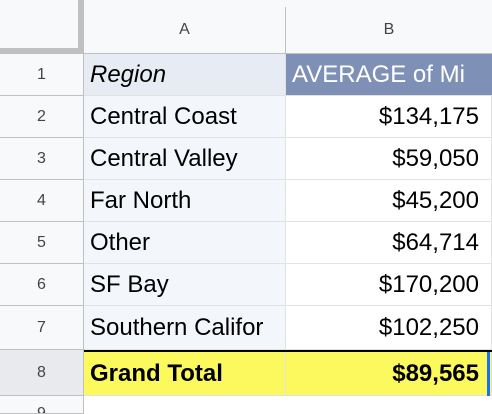 This screenshot has height=414, width=492. What do you see at coordinates (288, 351) in the screenshot?
I see `grand-total-border` at bounding box center [288, 351].